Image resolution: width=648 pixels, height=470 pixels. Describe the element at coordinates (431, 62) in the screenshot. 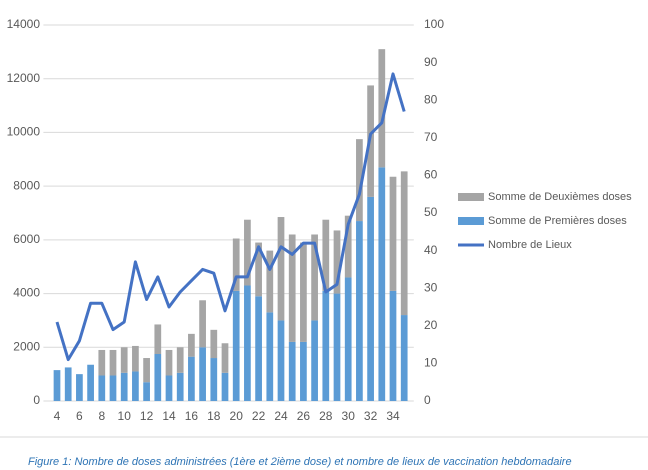

I see `y2-tick-label: 90` at that location.